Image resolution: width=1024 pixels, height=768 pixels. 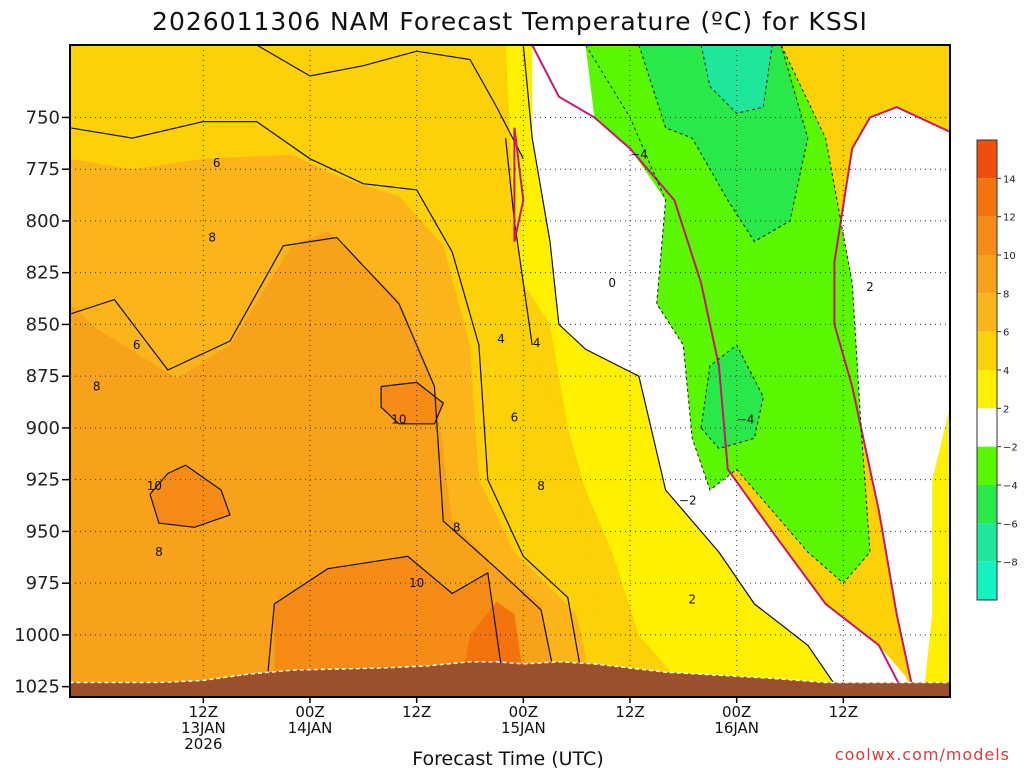 What do you see at coordinates (1010, 524) in the screenshot?
I see `colorbar-tick-label-10: −6` at bounding box center [1010, 524].